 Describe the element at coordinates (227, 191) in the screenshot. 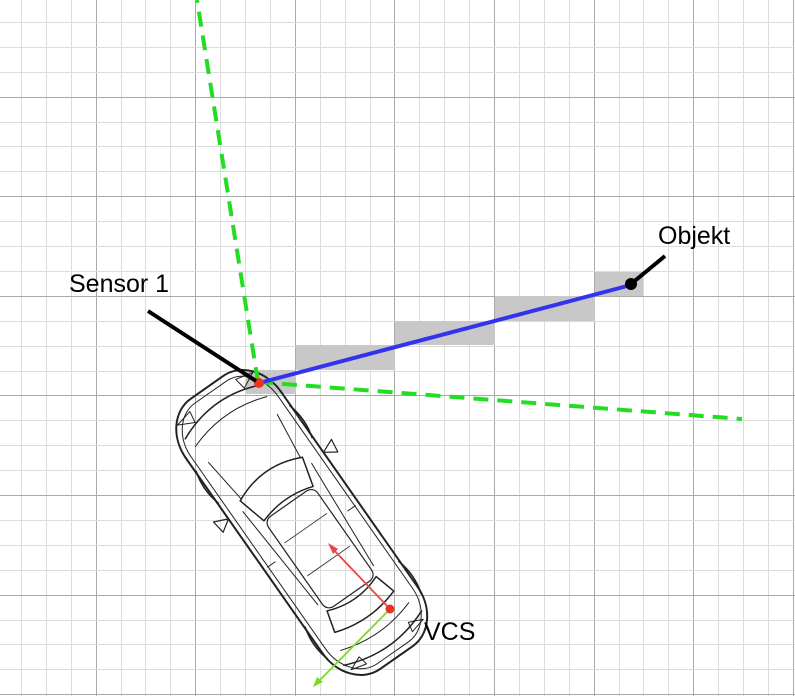

I see `fov-left-boundary` at that location.